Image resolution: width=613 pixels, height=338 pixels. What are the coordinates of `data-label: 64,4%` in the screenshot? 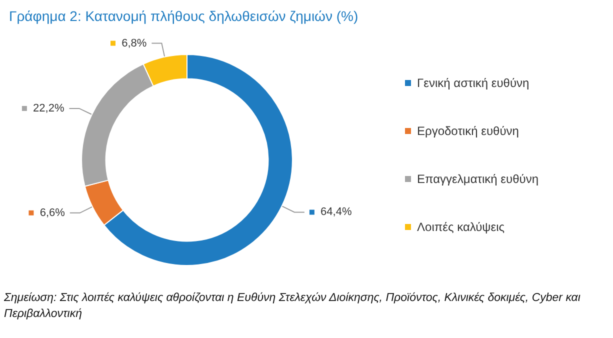 It's located at (333, 212).